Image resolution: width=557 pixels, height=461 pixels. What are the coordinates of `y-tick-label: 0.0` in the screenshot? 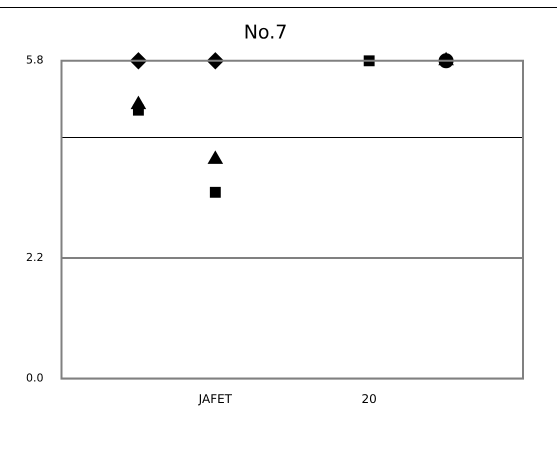 It's located at (35, 377).